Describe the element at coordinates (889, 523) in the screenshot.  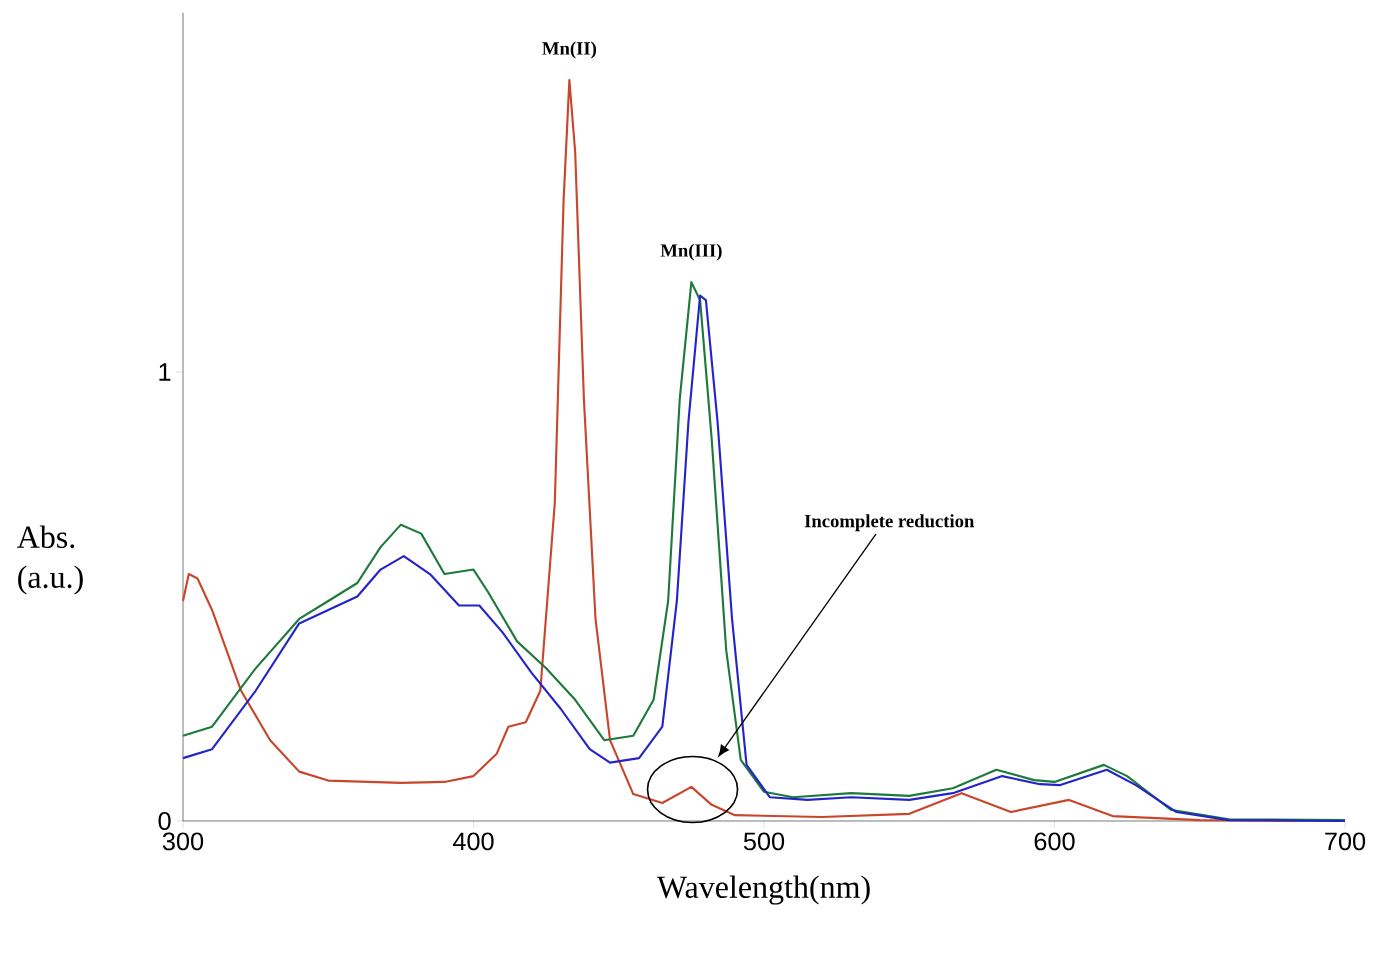
I see `annotation: Incomplete reduction` at that location.